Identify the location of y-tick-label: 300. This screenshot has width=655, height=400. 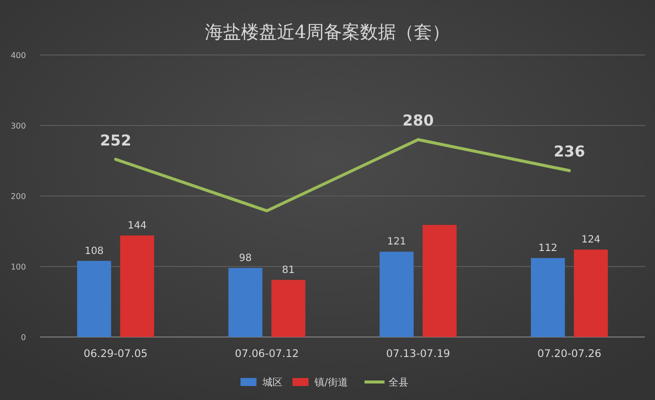
(18, 126).